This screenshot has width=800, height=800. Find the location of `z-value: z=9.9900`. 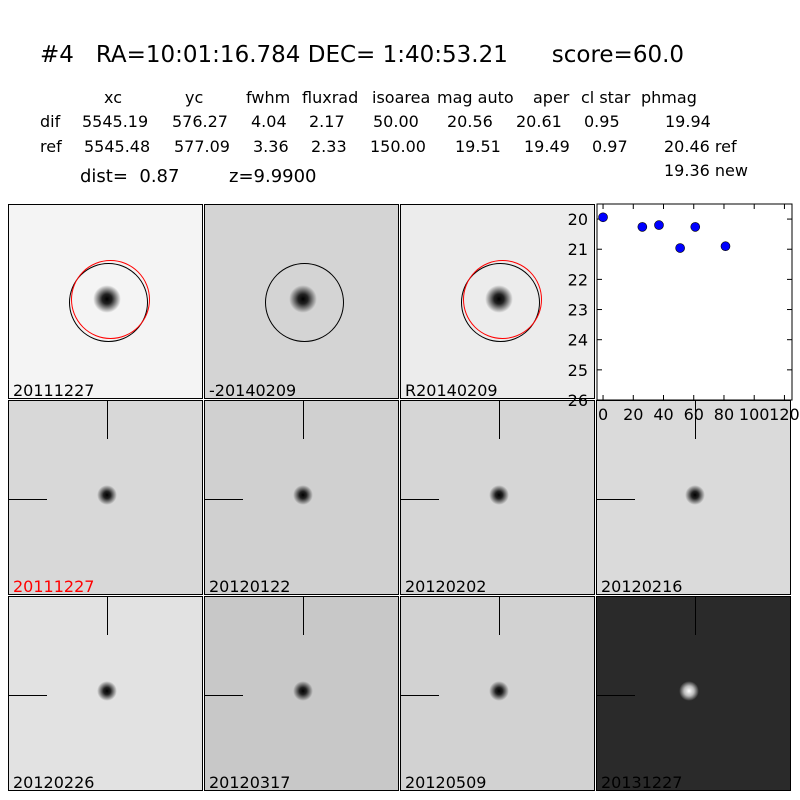

z-value: z=9.9900 is located at coordinates (273, 176).